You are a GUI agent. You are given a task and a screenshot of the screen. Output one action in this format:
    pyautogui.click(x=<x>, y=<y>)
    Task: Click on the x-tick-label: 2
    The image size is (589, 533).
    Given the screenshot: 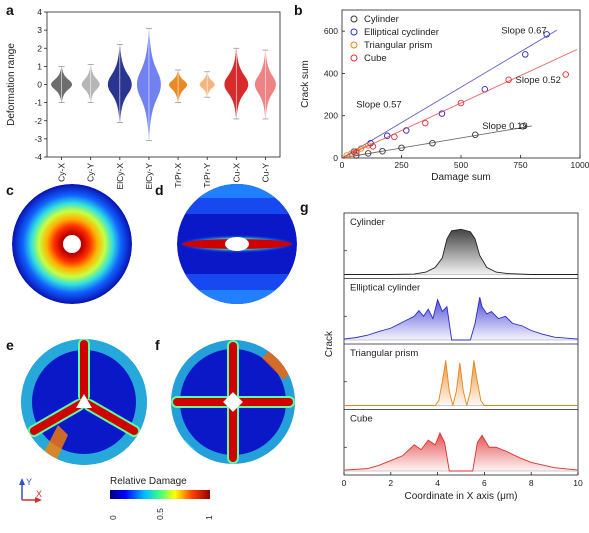 What is the action you would take?
    pyautogui.click(x=390, y=483)
    